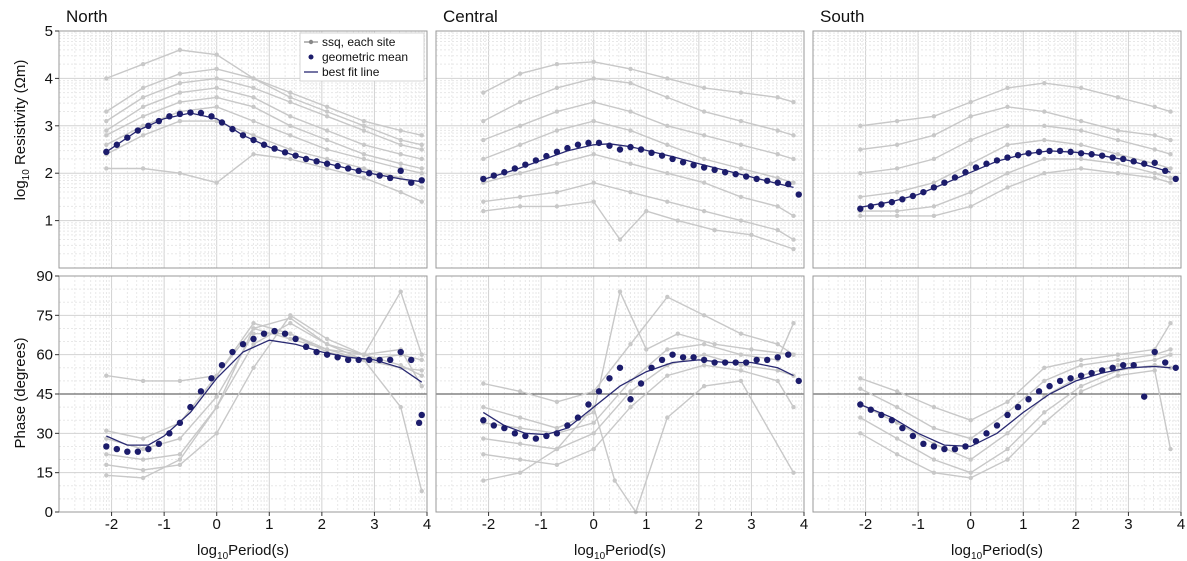 The width and height of the screenshot is (1187, 561). I want to click on panel-south-res, so click(997, 149).